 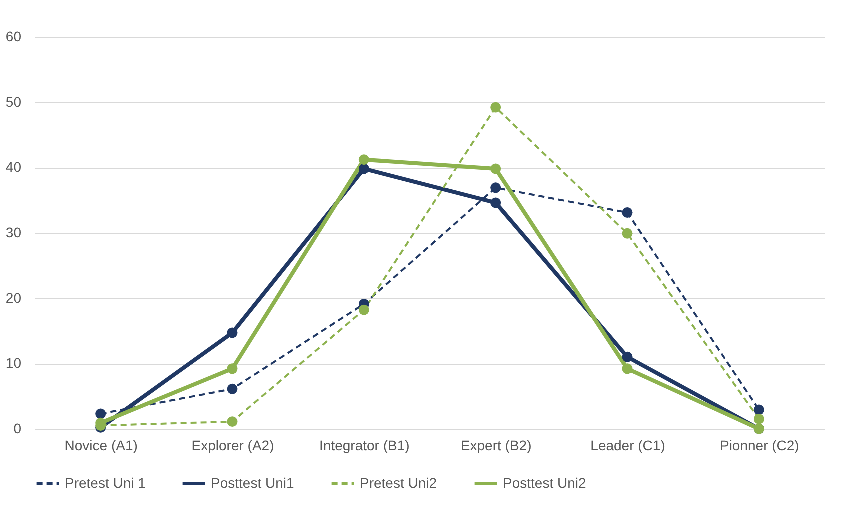 What do you see at coordinates (233, 446) in the screenshot?
I see `x-tick-label: Explorer (A2)` at bounding box center [233, 446].